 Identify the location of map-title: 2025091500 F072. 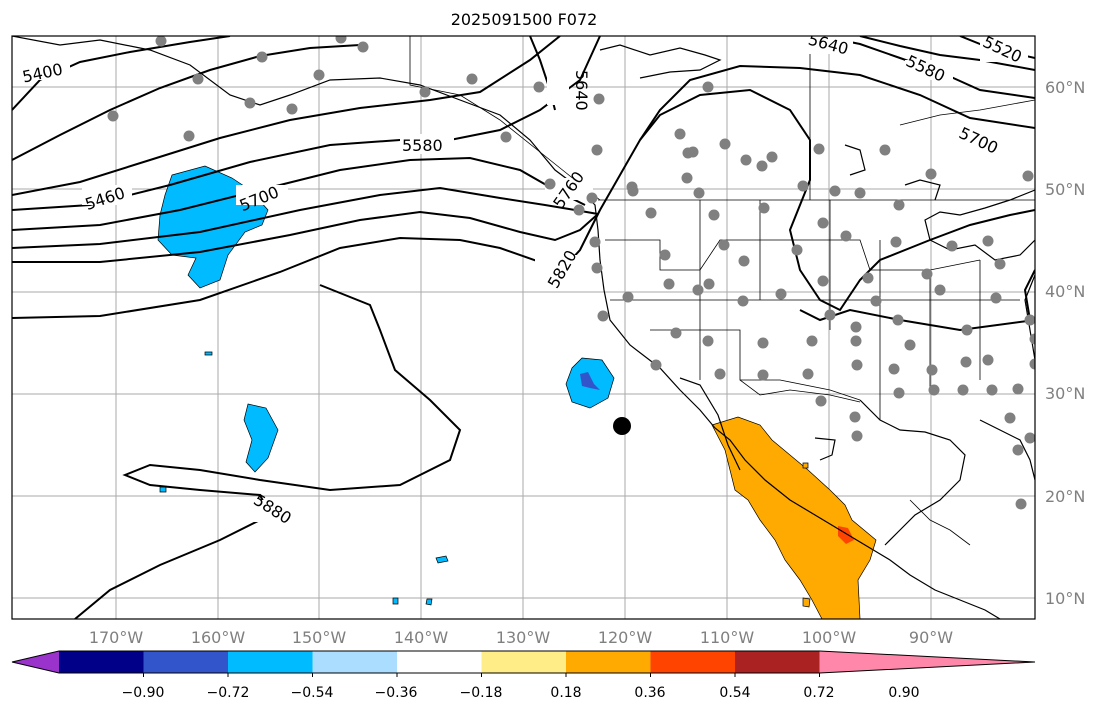
(524, 19).